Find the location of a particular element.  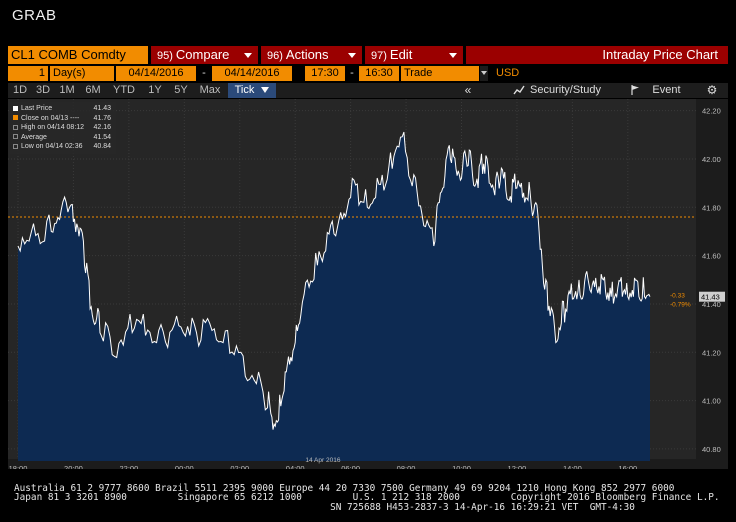

legend-value: 40.84 is located at coordinates (102, 146).